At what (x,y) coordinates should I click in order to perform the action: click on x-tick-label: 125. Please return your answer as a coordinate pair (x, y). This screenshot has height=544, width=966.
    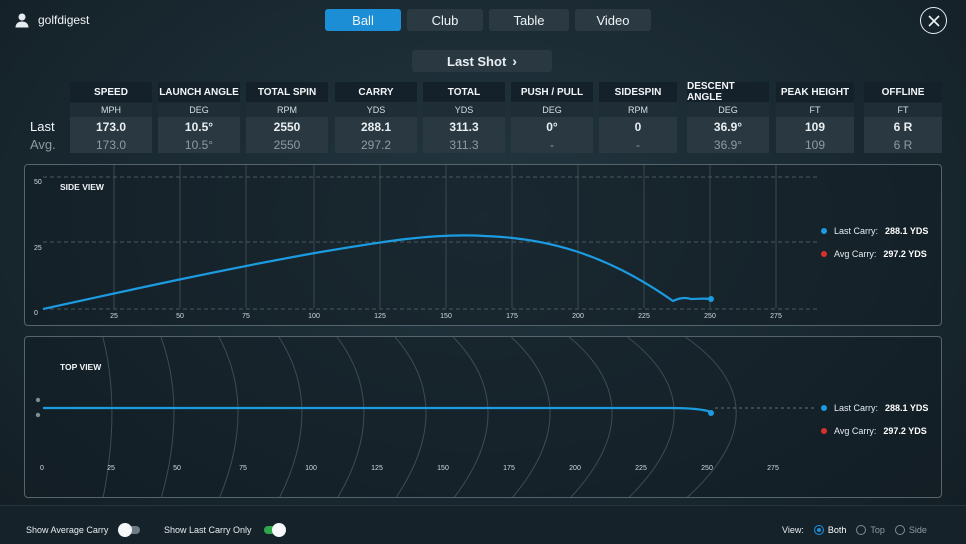
    Looking at the image, I should click on (377, 468).